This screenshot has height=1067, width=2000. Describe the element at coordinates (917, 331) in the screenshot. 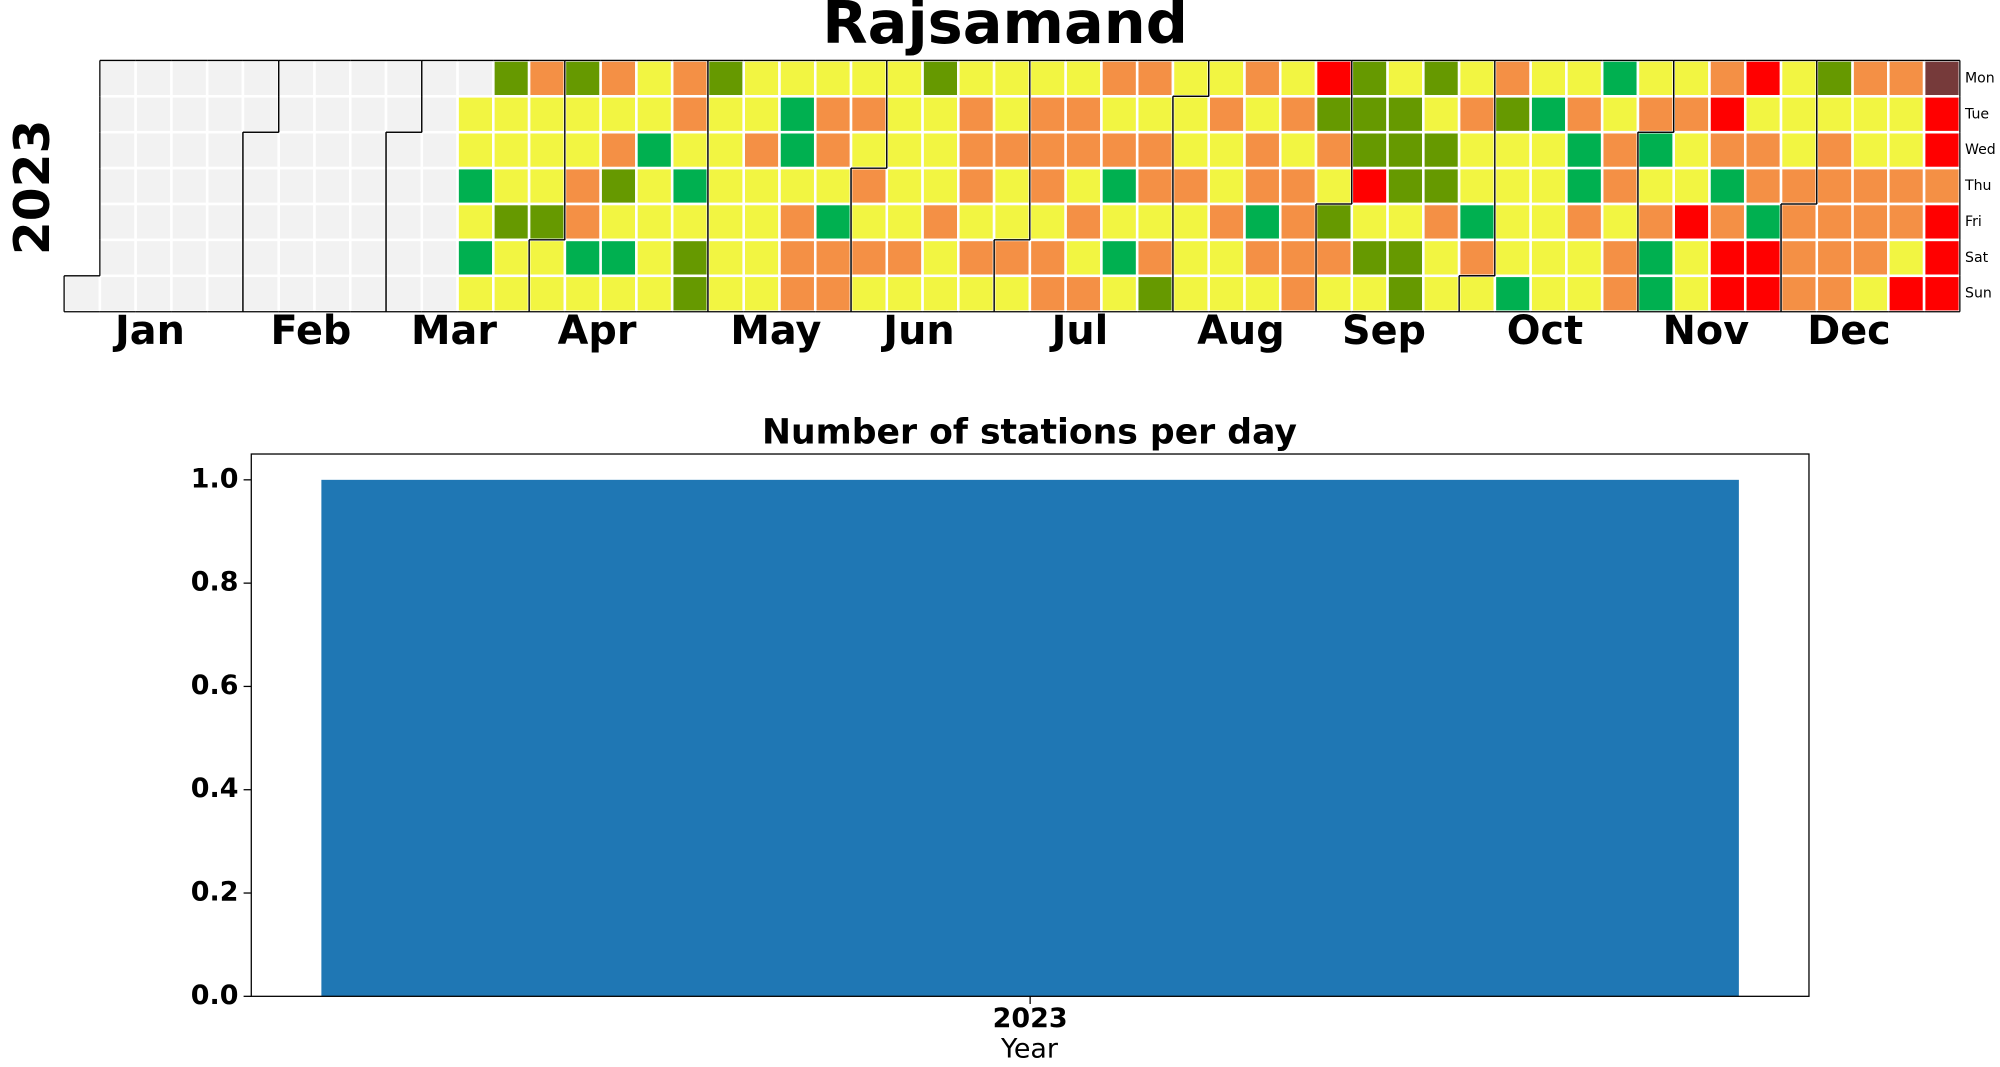

I see `month-label: Jun` at that location.